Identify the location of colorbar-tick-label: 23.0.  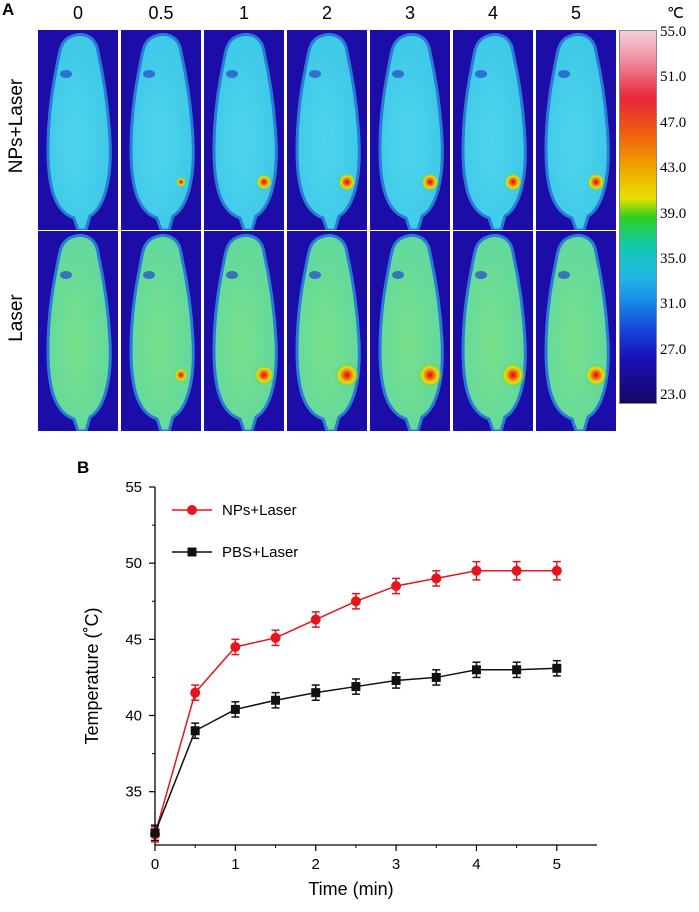
(673, 395).